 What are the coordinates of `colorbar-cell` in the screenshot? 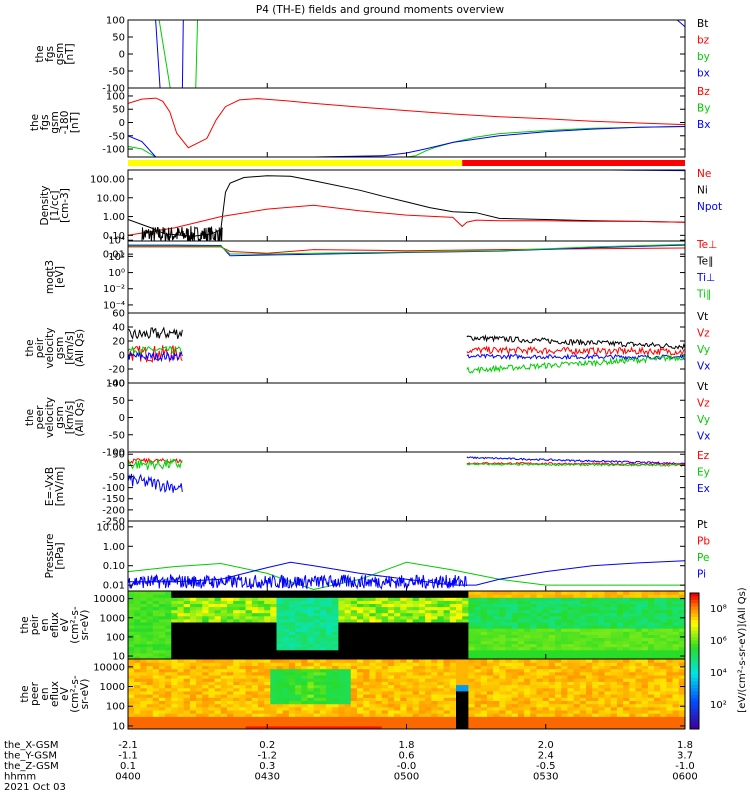 It's located at (694, 615).